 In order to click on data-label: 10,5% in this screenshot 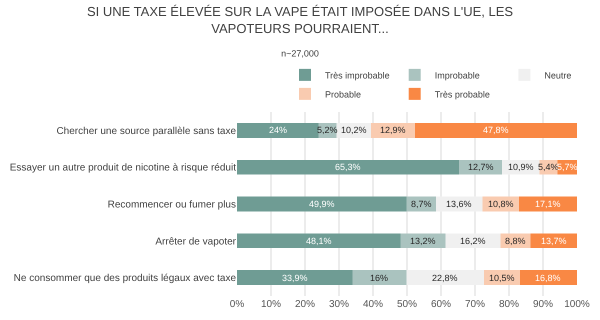, I will do `click(502, 278)`.